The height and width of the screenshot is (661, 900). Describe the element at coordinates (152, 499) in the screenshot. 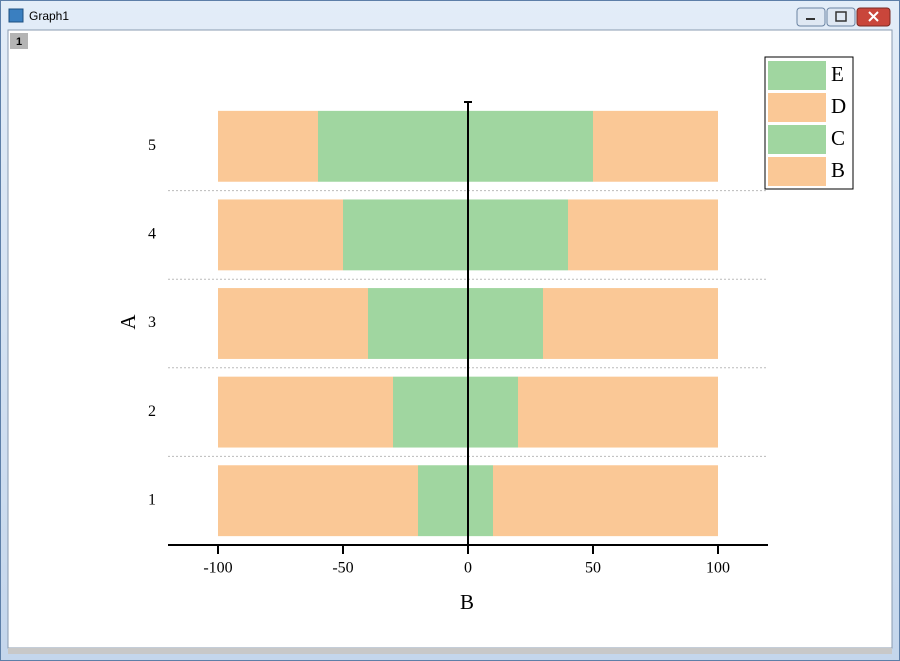

I see `y-tick-label: 1` at that location.